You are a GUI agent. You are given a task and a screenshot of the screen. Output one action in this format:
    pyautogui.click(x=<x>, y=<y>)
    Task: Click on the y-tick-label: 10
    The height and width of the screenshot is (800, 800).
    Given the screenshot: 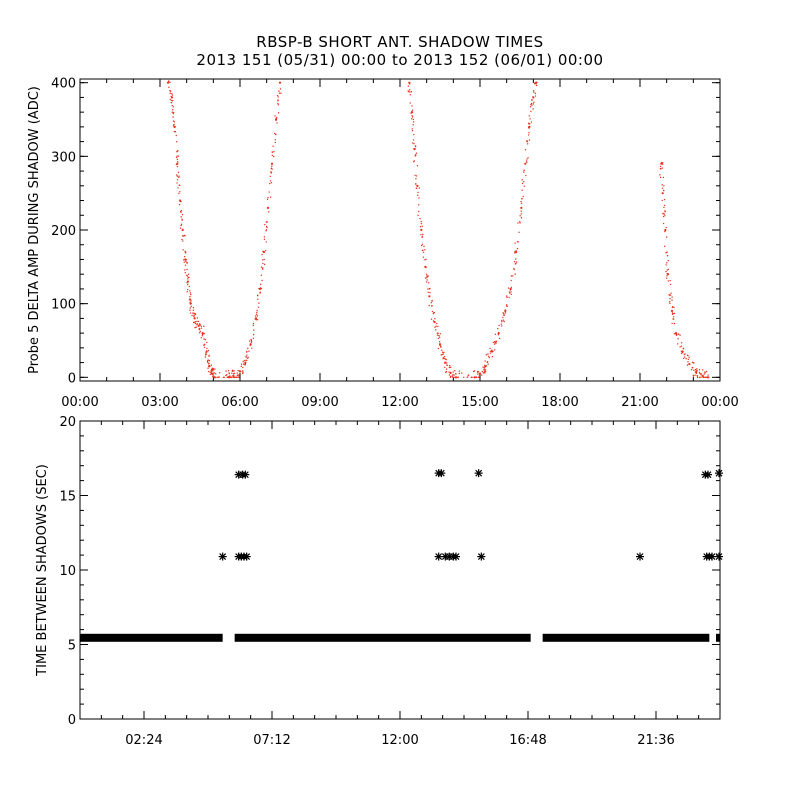 What is the action you would take?
    pyautogui.click(x=67, y=571)
    